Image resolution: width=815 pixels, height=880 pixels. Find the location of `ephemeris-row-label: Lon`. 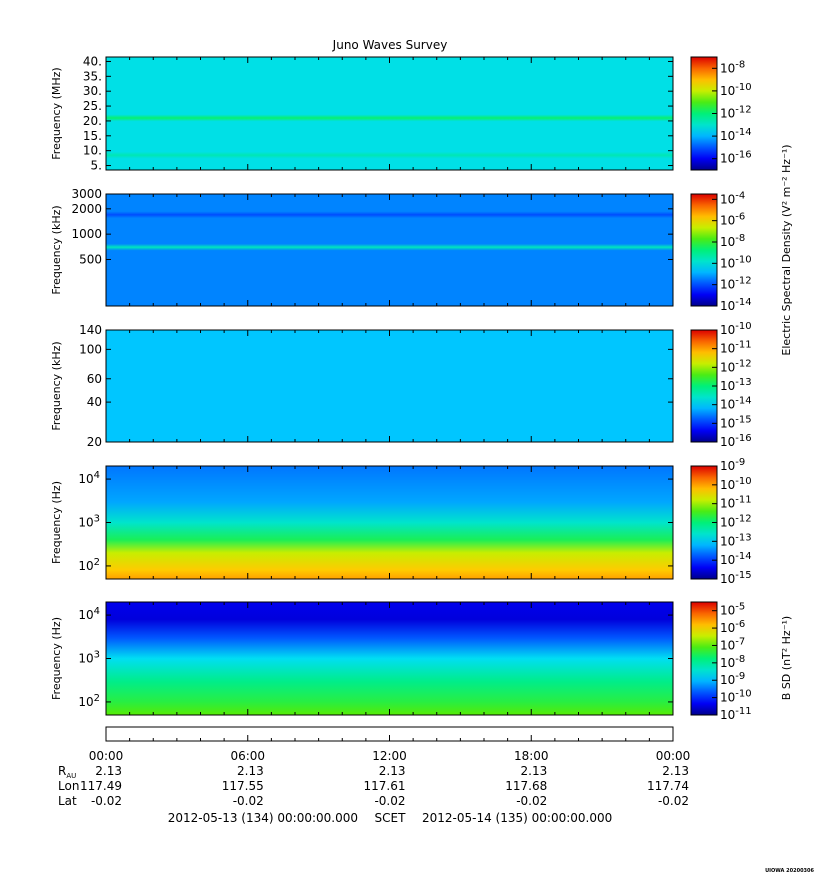

ephemeris-row-label: Lon is located at coordinates (68, 786).